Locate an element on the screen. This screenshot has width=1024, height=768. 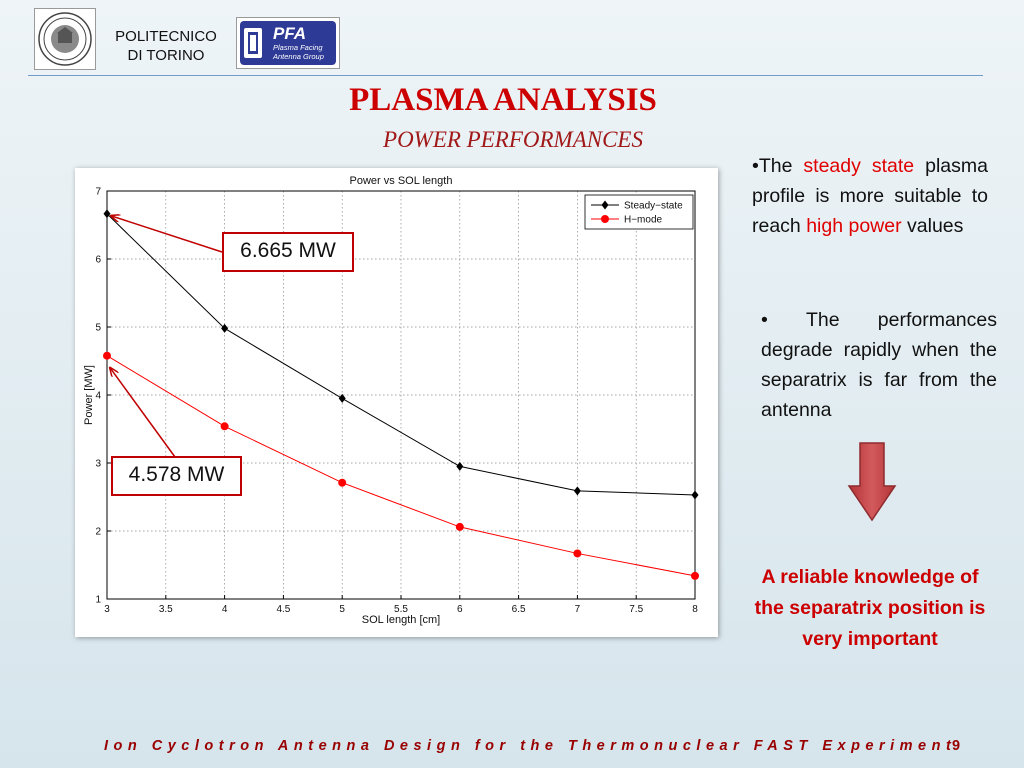
x-tick-label: 7 is located at coordinates (578, 609).